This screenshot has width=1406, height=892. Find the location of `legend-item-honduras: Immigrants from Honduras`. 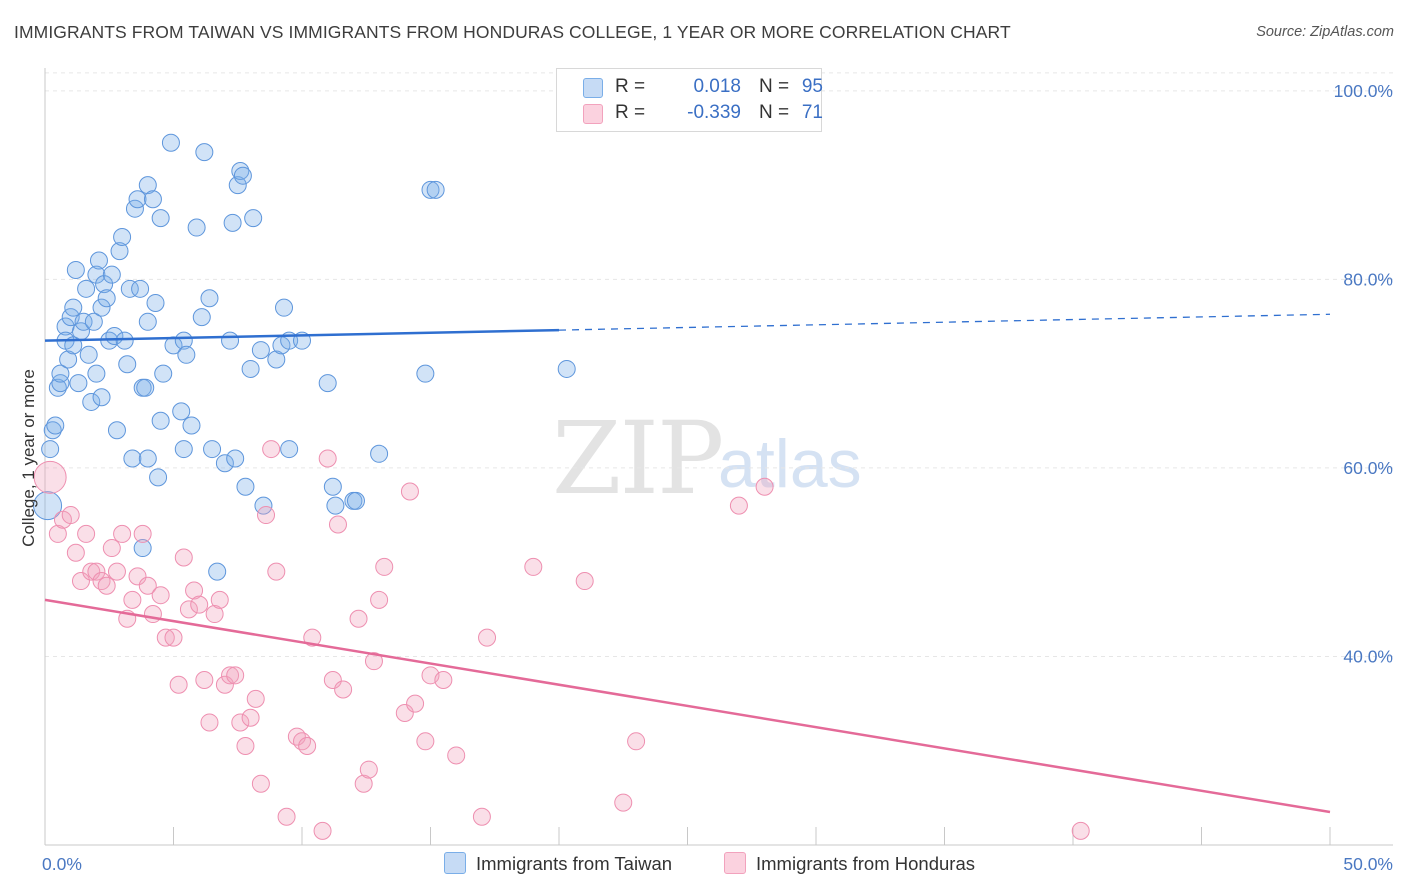

legend-item-honduras: Immigrants from Honduras is located at coordinates (849, 863).